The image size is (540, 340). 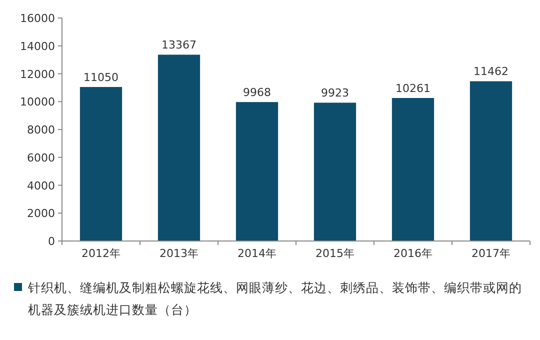 What do you see at coordinates (37, 46) in the screenshot?
I see `y-tick-label: 14000` at bounding box center [37, 46].